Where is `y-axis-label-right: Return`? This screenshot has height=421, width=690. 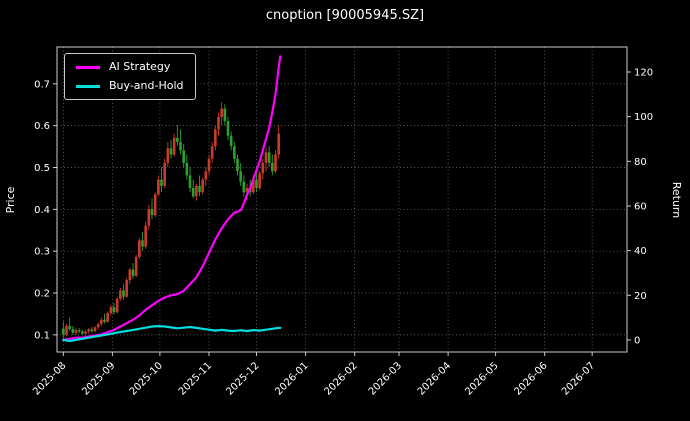 y-axis-label-right: Return is located at coordinates (676, 200).